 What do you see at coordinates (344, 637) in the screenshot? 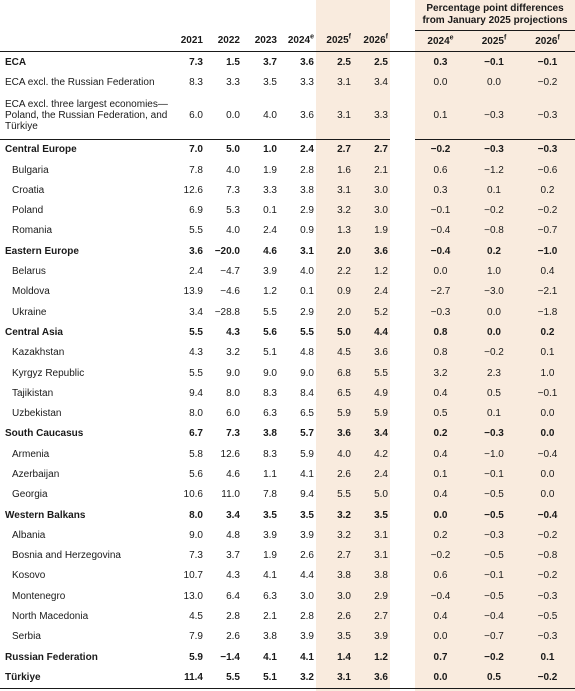
I see `growth-value-2025: 3.5` at bounding box center [344, 637].